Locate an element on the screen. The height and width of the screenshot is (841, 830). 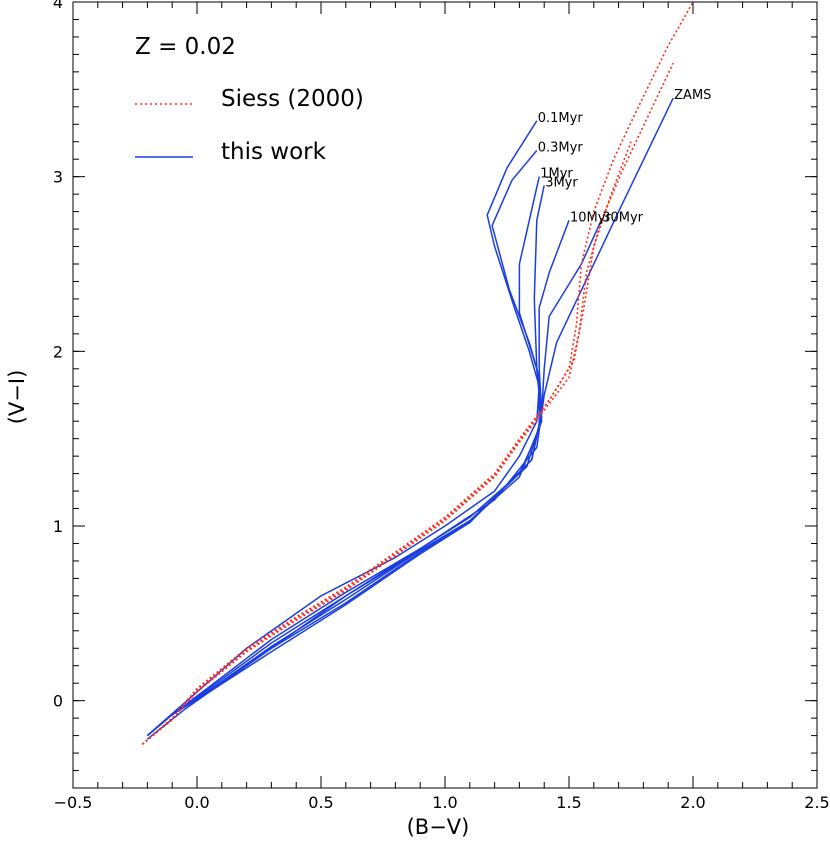
y-axis-title: (V−I) is located at coordinates (17, 397).